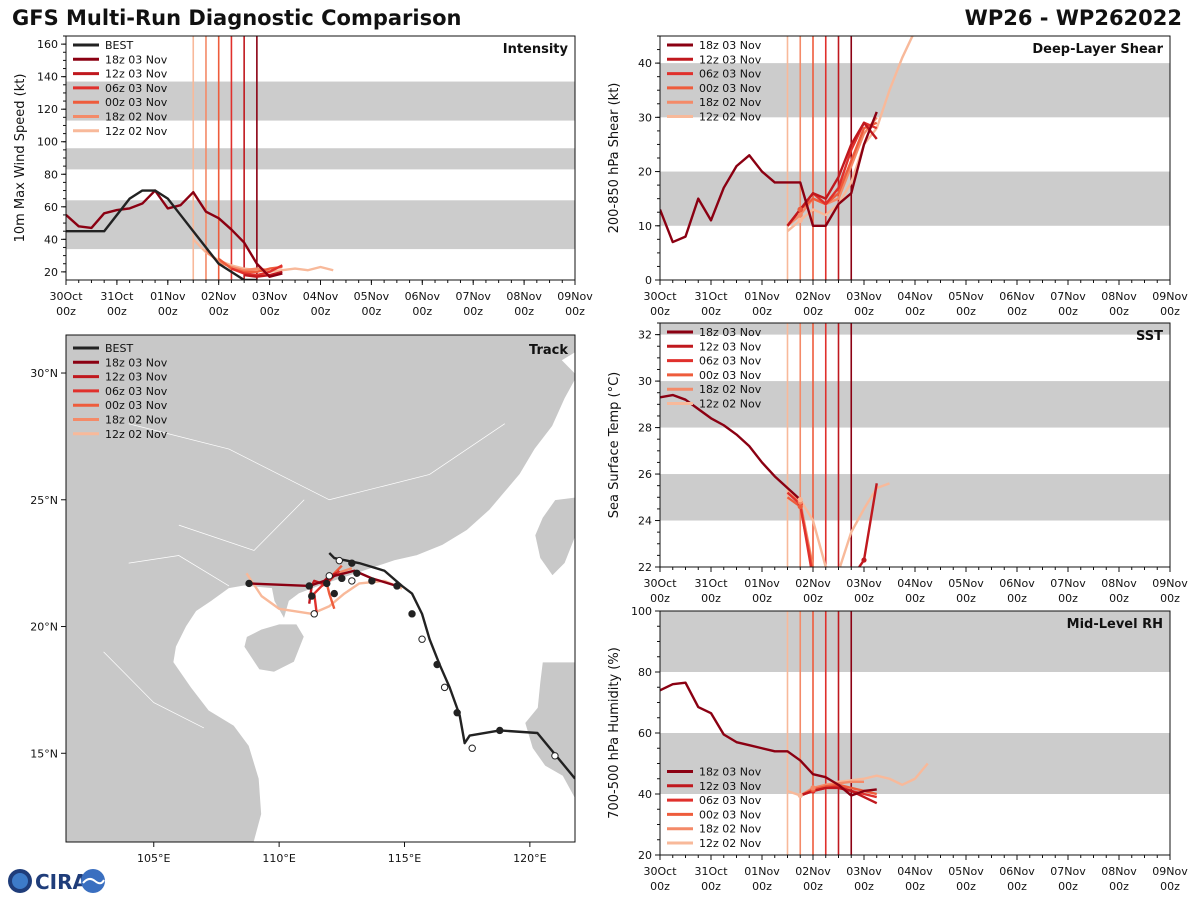  I want to click on legend-label-sst: 00z 03 Nov, so click(730, 375).